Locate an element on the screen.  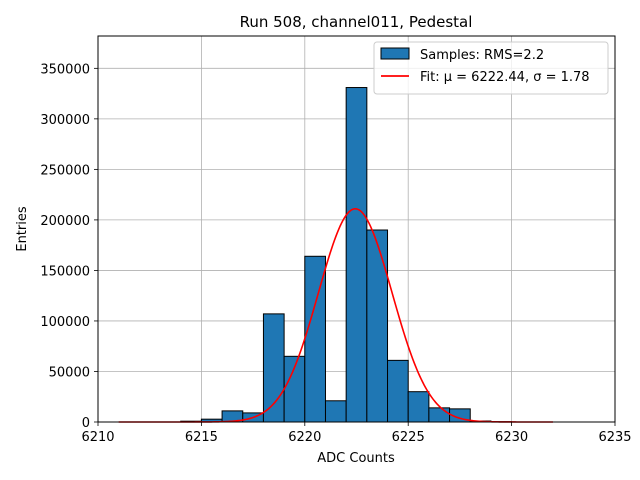
x-tick-label: 6210 is located at coordinates (97, 437).